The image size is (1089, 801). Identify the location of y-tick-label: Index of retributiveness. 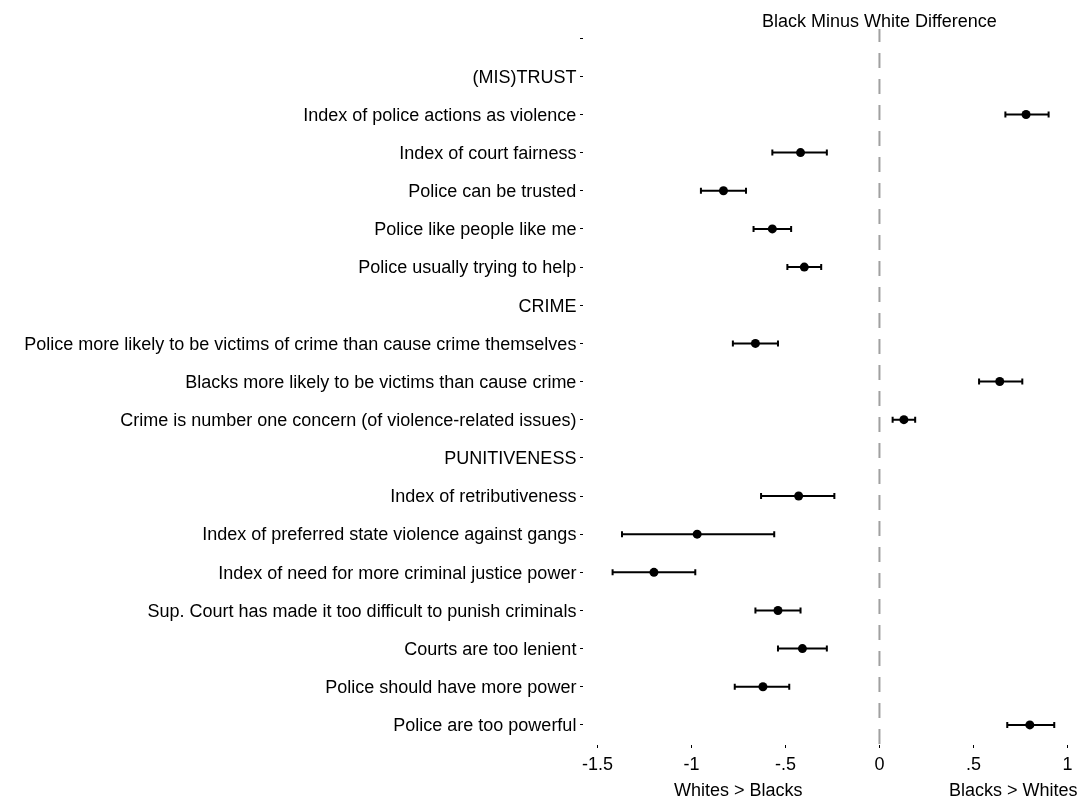
(483, 496).